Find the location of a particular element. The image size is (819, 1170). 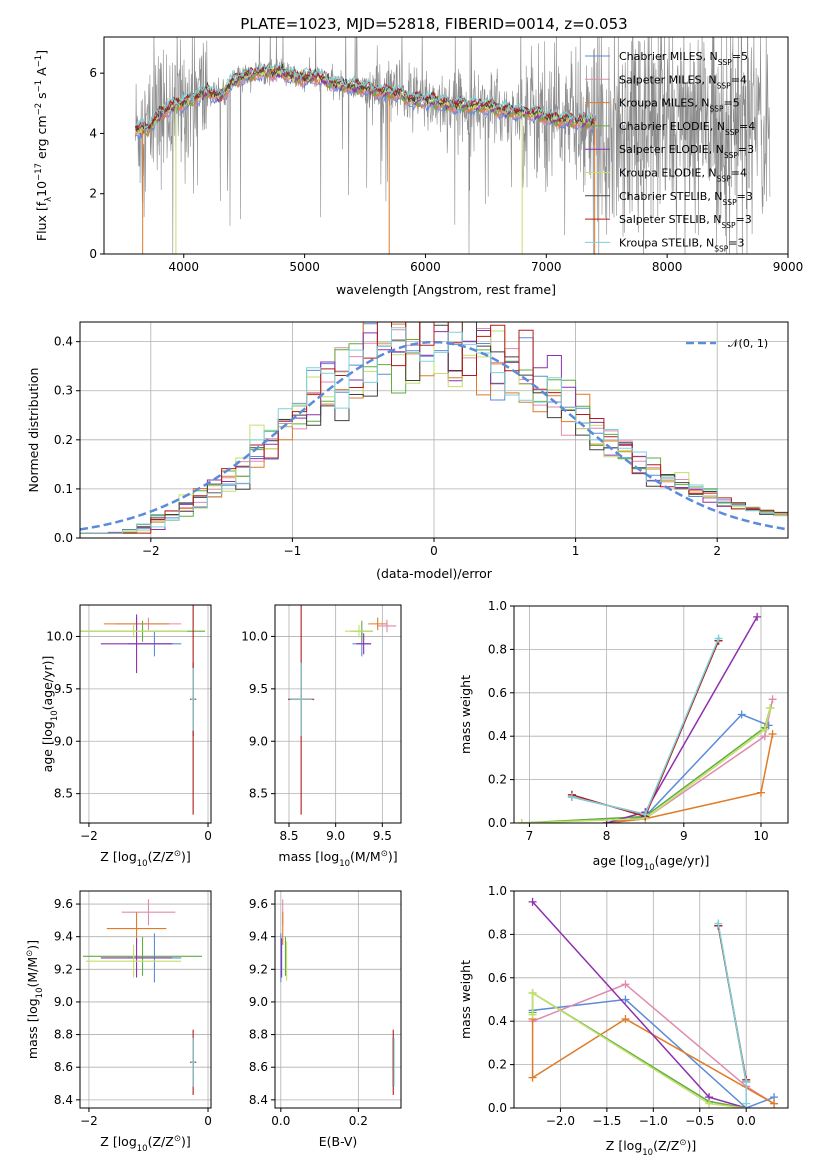

legend-entry: 𝒩(0, 1) is located at coordinates (748, 343).